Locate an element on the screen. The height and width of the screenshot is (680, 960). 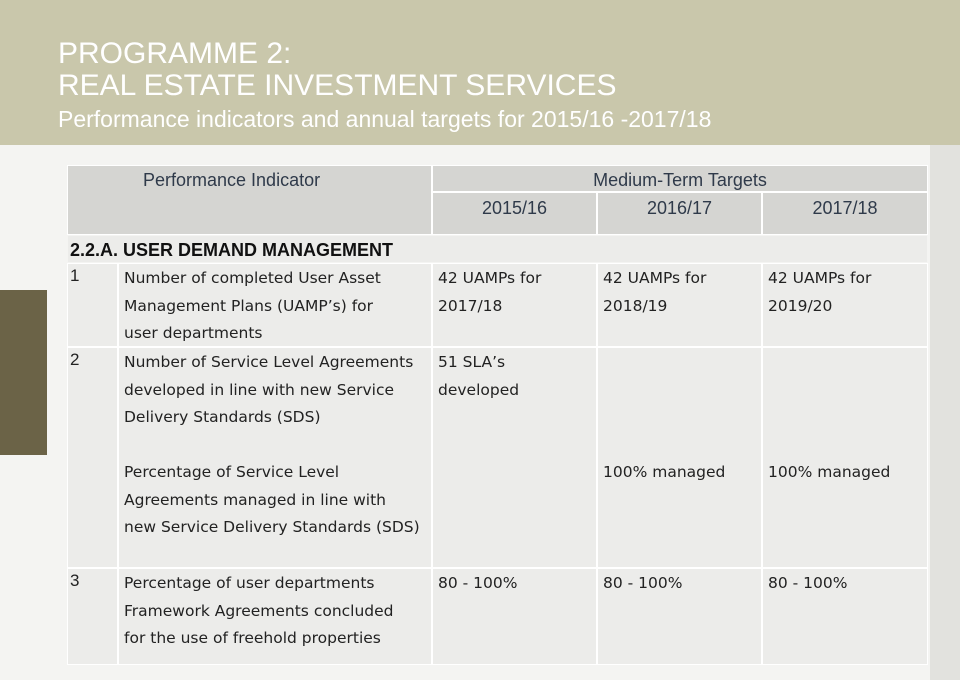
indicator-text: developed in line with new Service is located at coordinates (259, 389).